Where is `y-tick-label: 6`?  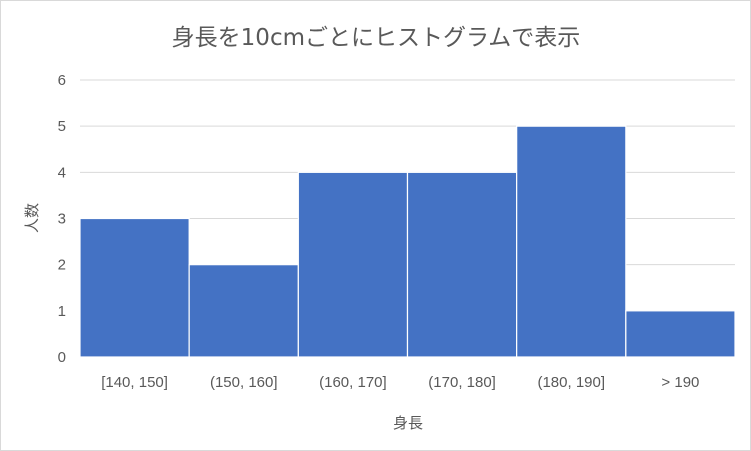 y-tick-label: 6 is located at coordinates (62, 80).